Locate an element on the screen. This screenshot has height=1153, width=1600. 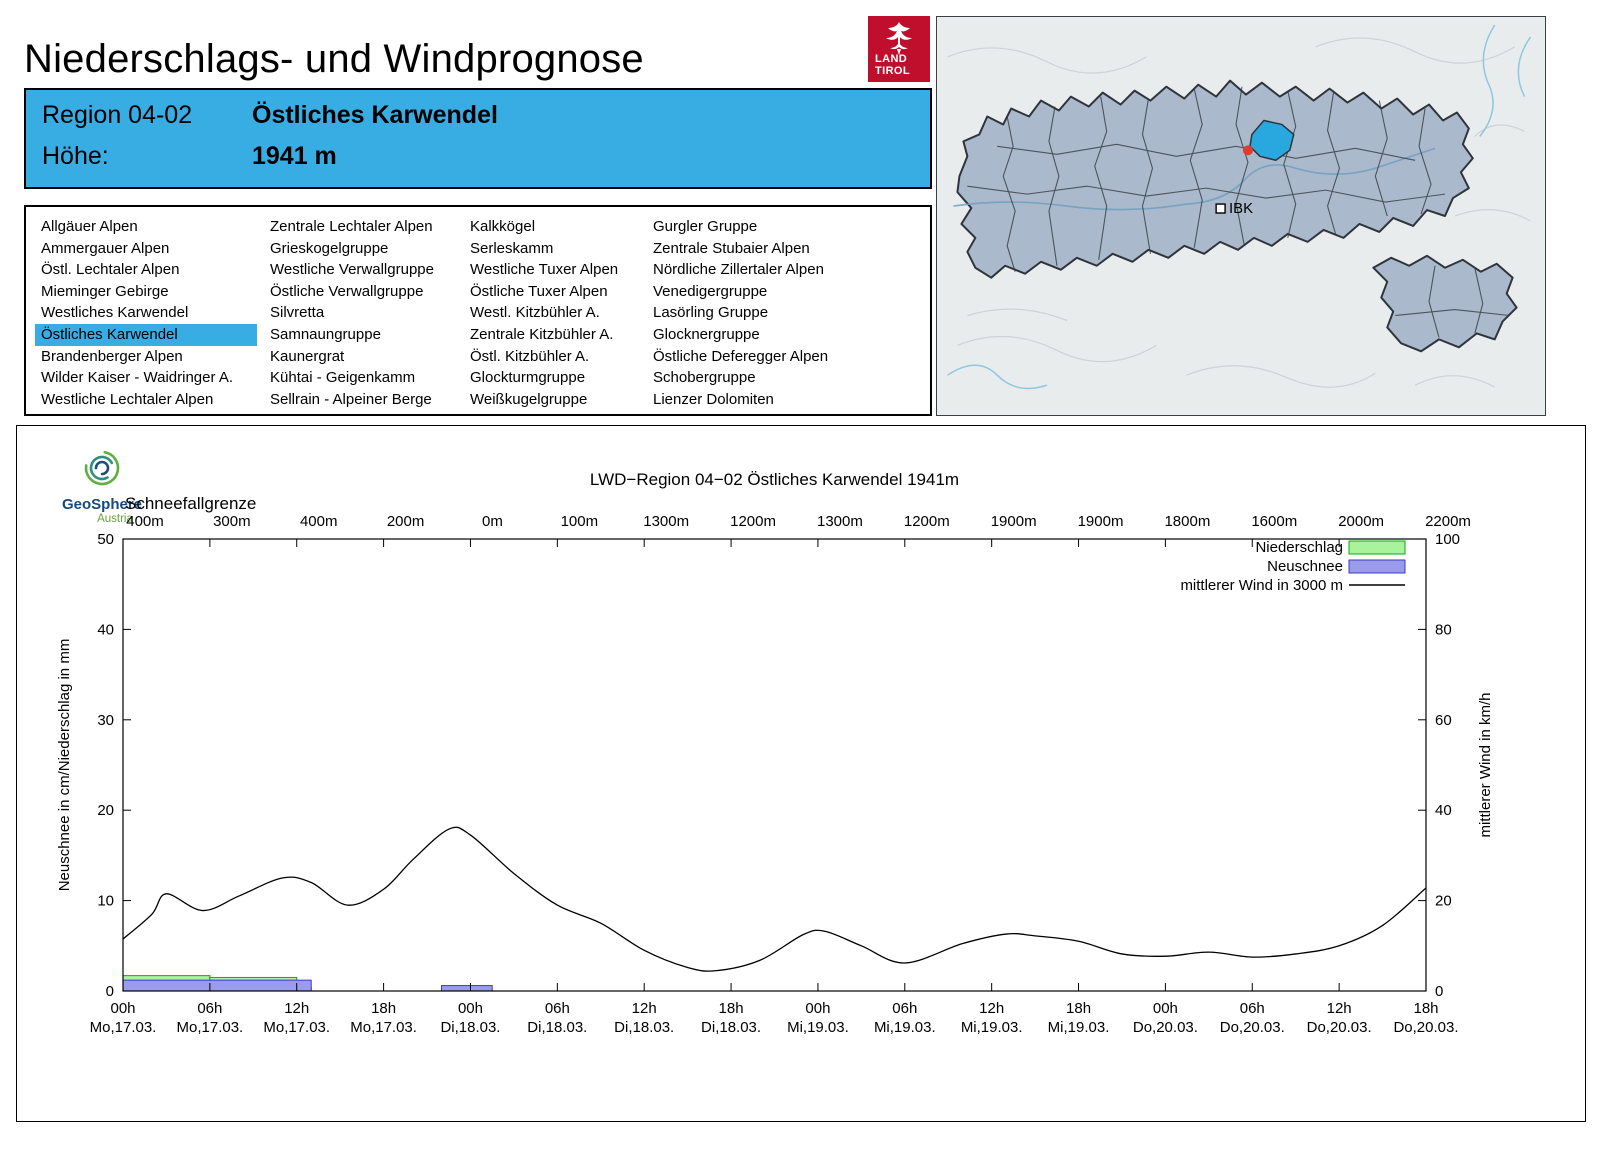
snowline-value: 0m is located at coordinates (492, 521).